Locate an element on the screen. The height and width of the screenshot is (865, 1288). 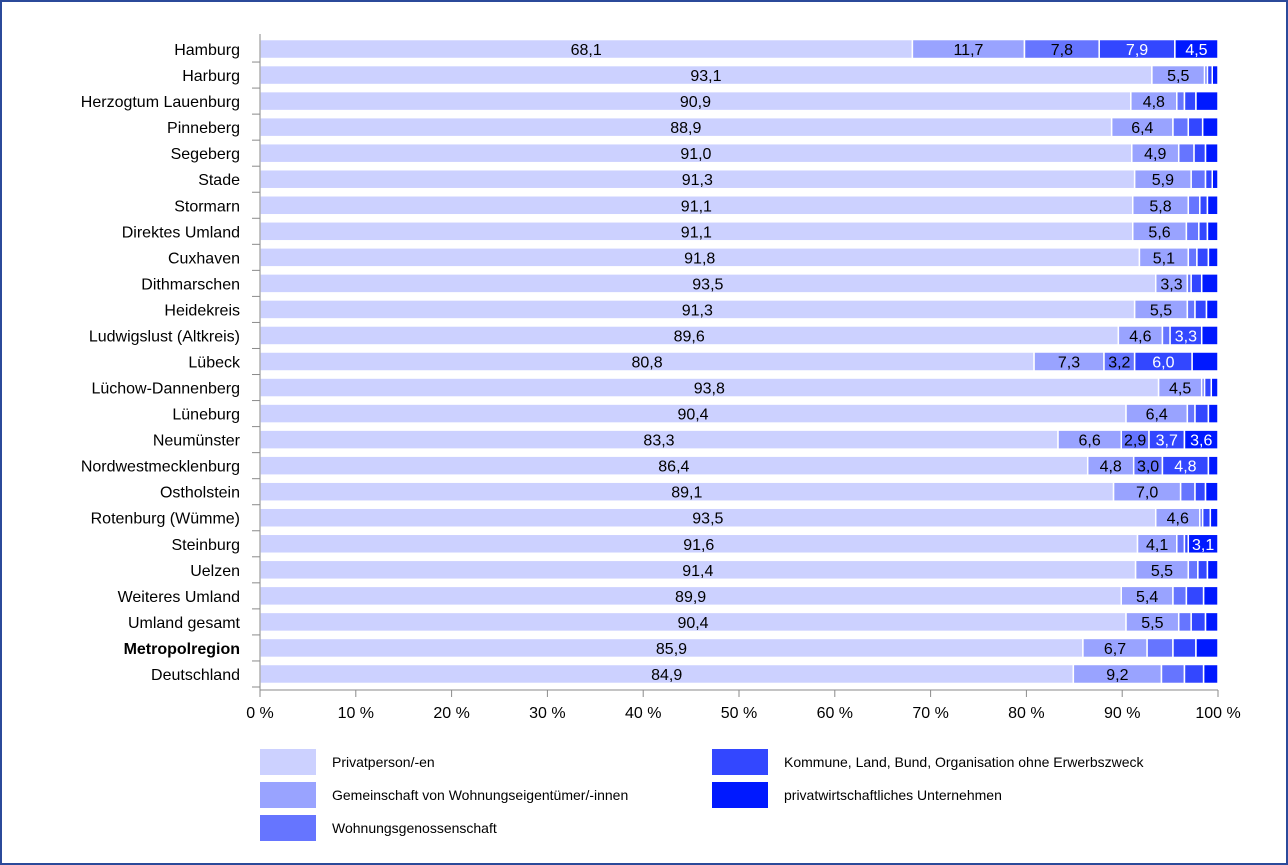
category-label: Ludwigslust (Altkreis) is located at coordinates (164, 336).